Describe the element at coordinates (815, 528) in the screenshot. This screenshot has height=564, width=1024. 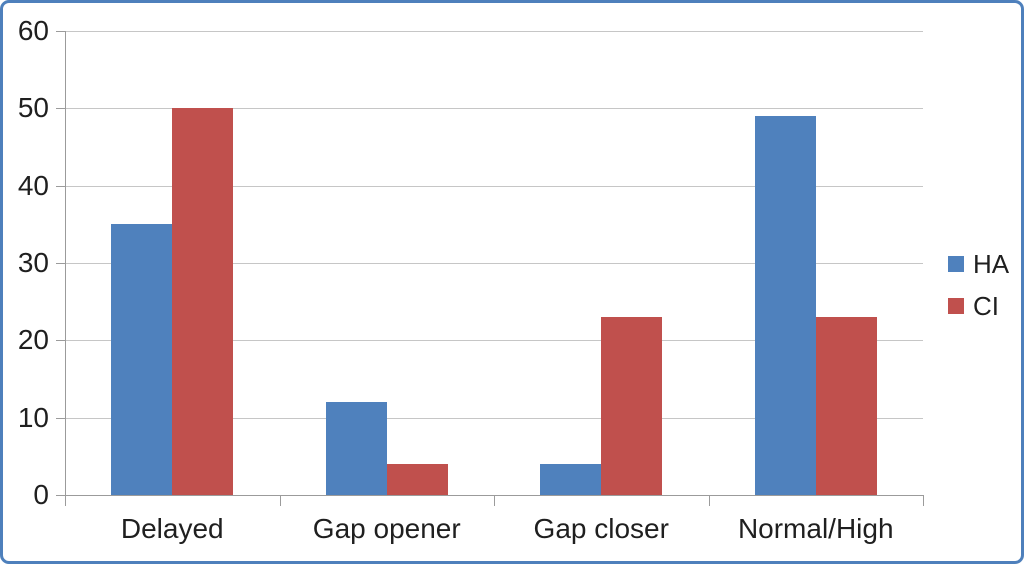
I see `x-axis-label-3: Normal/High` at that location.